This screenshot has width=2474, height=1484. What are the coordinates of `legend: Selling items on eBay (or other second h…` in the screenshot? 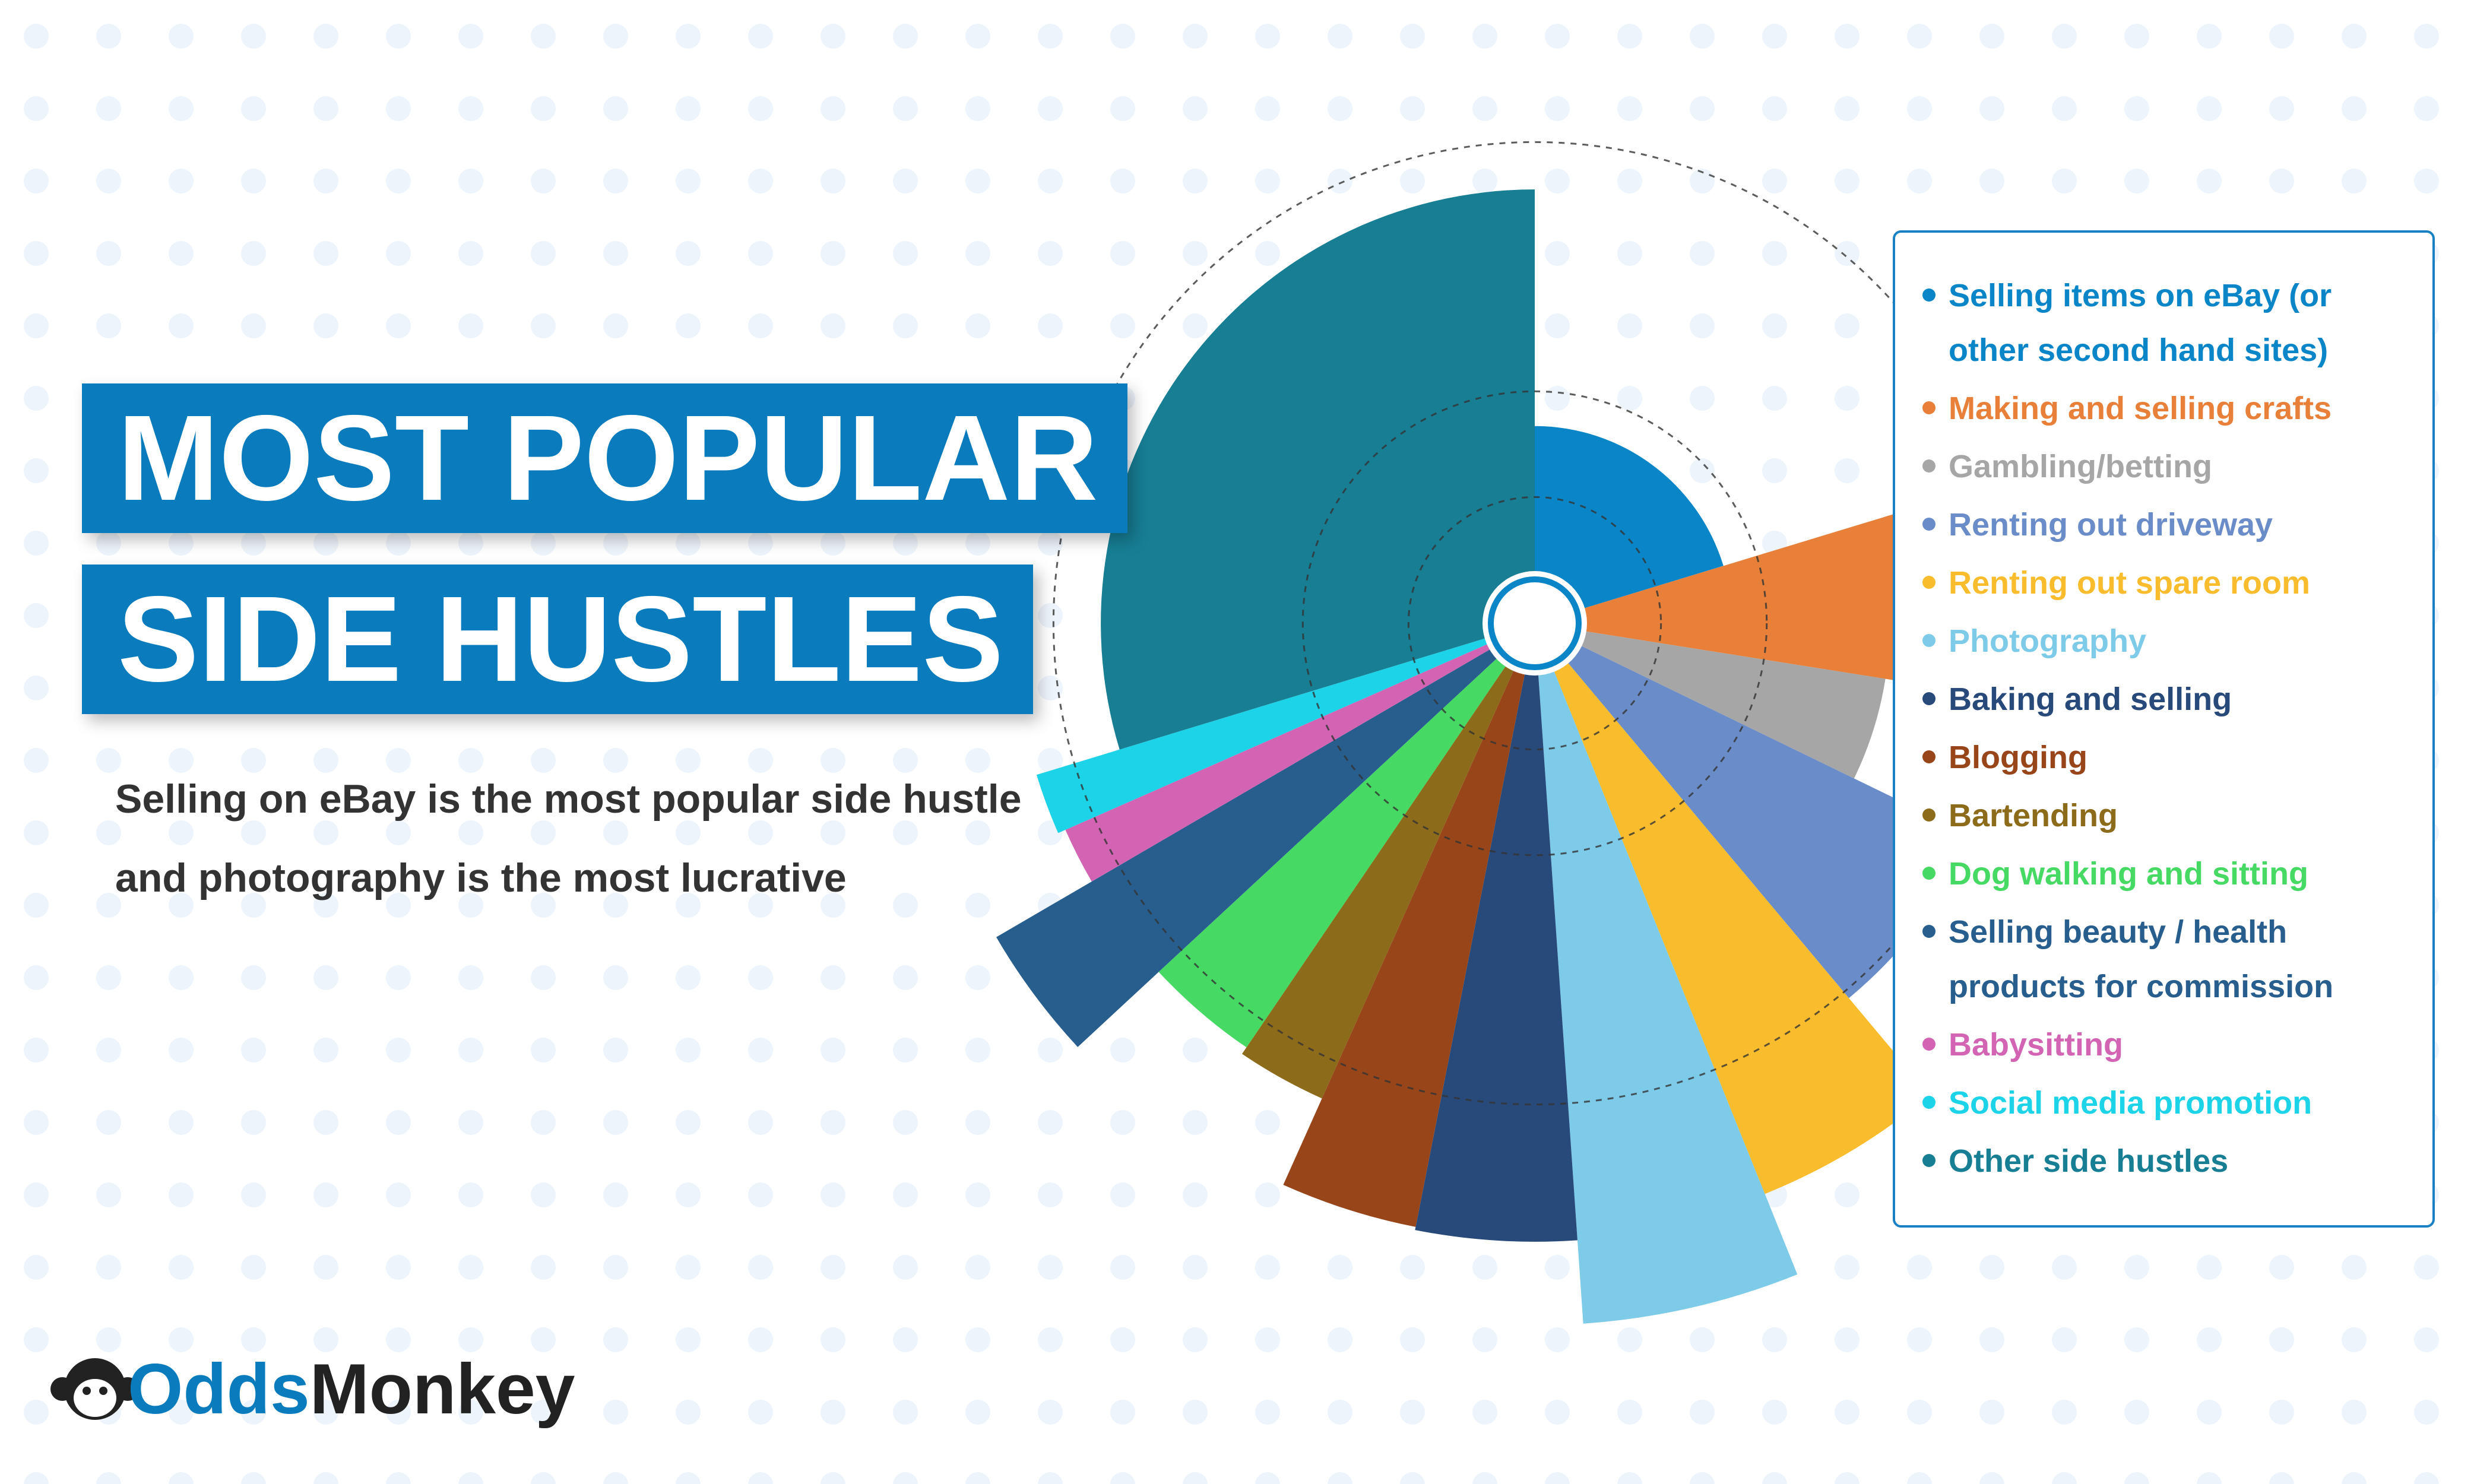 It's located at (2164, 729).